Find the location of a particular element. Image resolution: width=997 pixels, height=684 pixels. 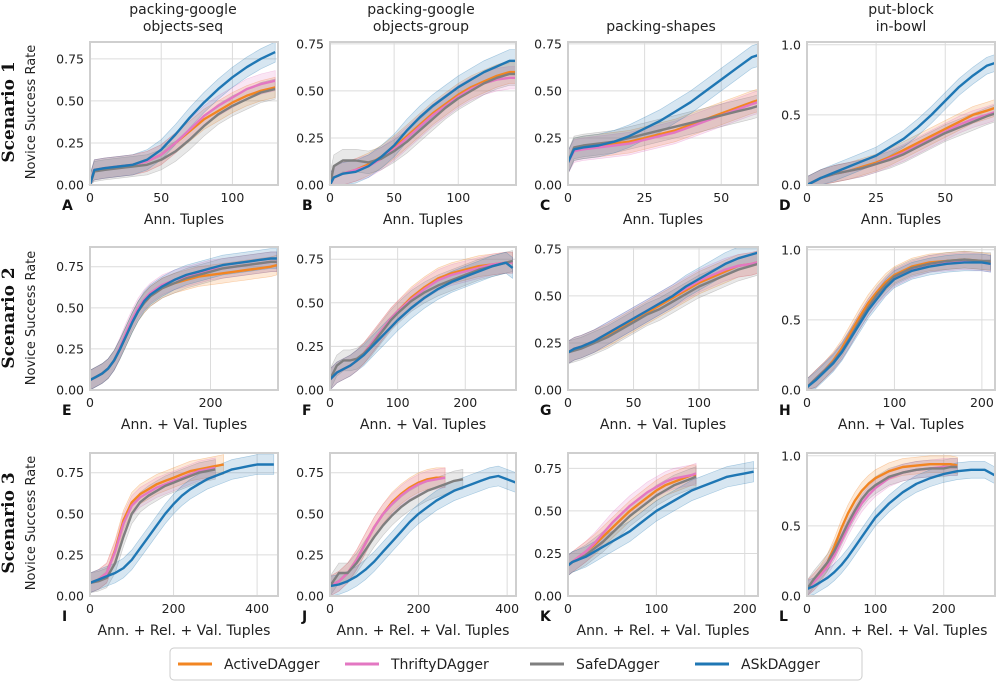

panel-a-x-tick-label: 100 is located at coordinates (232, 197).